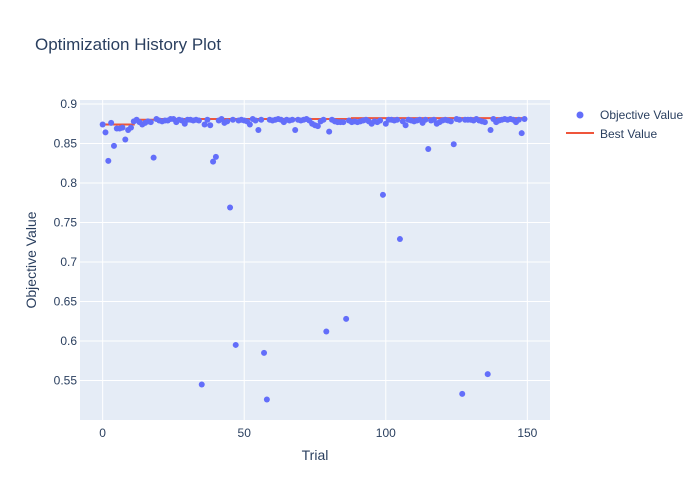 The image size is (700, 500). I want to click on x-axis-title: Trial, so click(315, 455).